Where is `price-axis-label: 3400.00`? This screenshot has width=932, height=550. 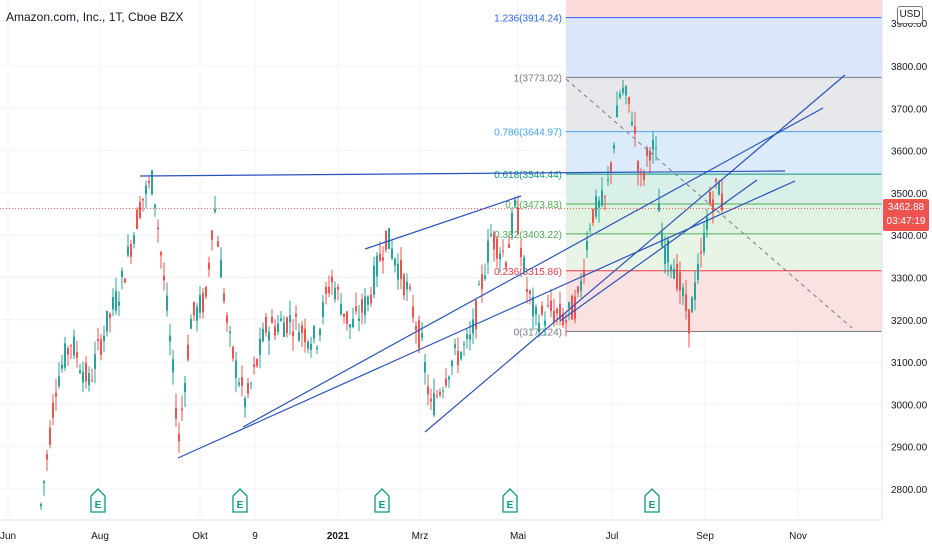 price-axis-label: 3400.00 is located at coordinates (909, 236).